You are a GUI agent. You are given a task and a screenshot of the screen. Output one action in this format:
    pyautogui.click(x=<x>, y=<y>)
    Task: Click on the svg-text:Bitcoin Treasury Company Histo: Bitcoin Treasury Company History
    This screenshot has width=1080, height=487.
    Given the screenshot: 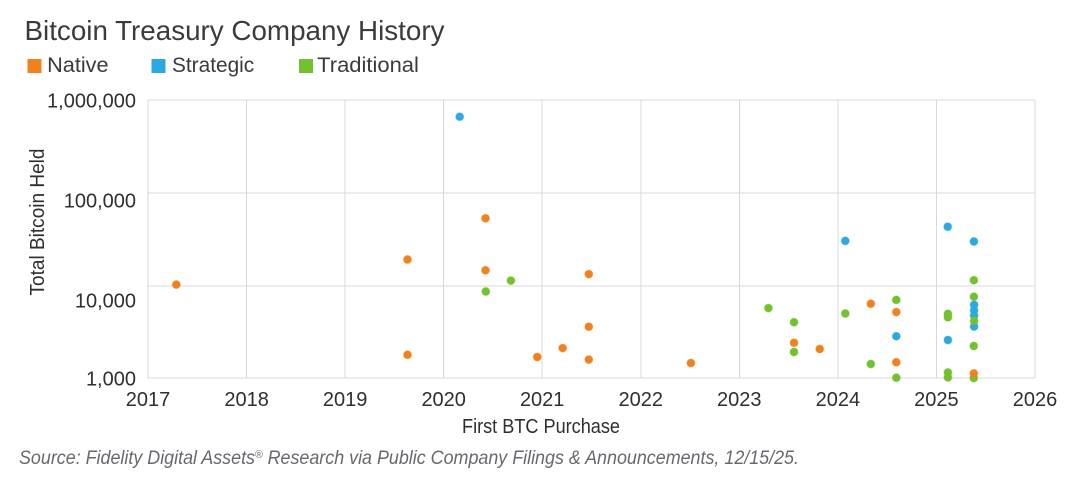 What is the action you would take?
    pyautogui.click(x=235, y=30)
    